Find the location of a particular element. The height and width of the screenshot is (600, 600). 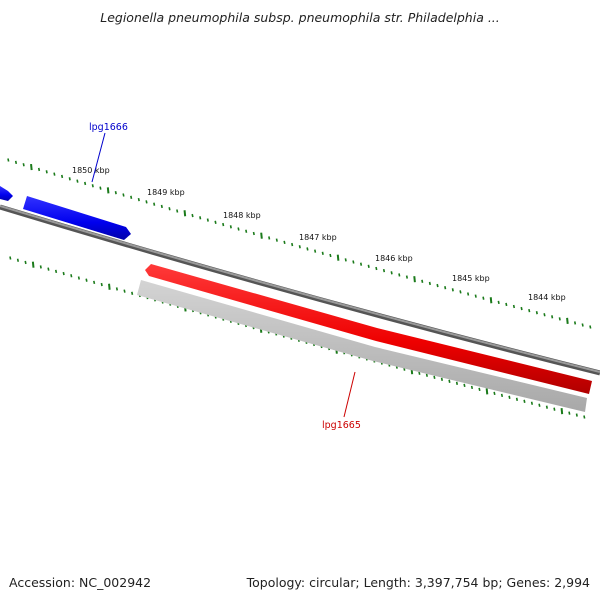

gene-arrow-partial is located at coordinates (6, 193).